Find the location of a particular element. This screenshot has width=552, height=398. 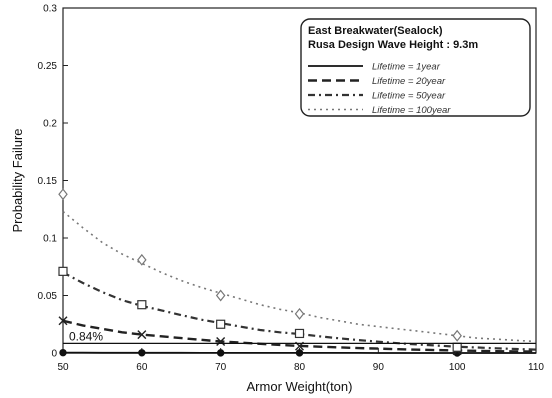

legend-item: Lifetime = 20year is located at coordinates (377, 81).